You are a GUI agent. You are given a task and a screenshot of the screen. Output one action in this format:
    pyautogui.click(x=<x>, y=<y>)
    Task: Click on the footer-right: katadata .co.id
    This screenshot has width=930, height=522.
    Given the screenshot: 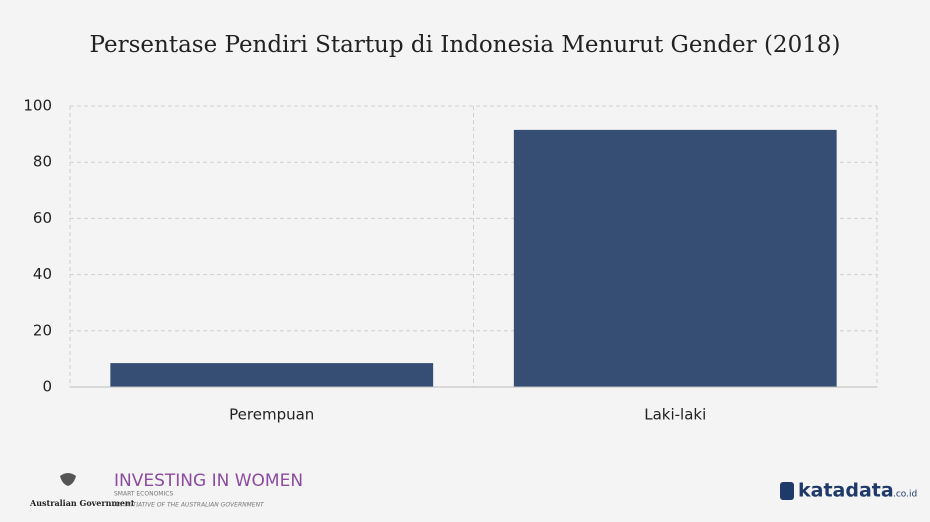 What is the action you would take?
    pyautogui.click(x=848, y=491)
    